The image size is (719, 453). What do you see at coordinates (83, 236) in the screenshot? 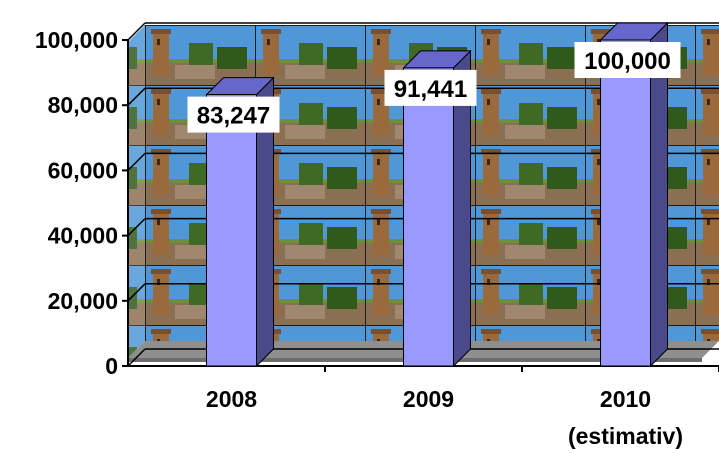
I see `y-tick-label: 40,000` at bounding box center [83, 236].